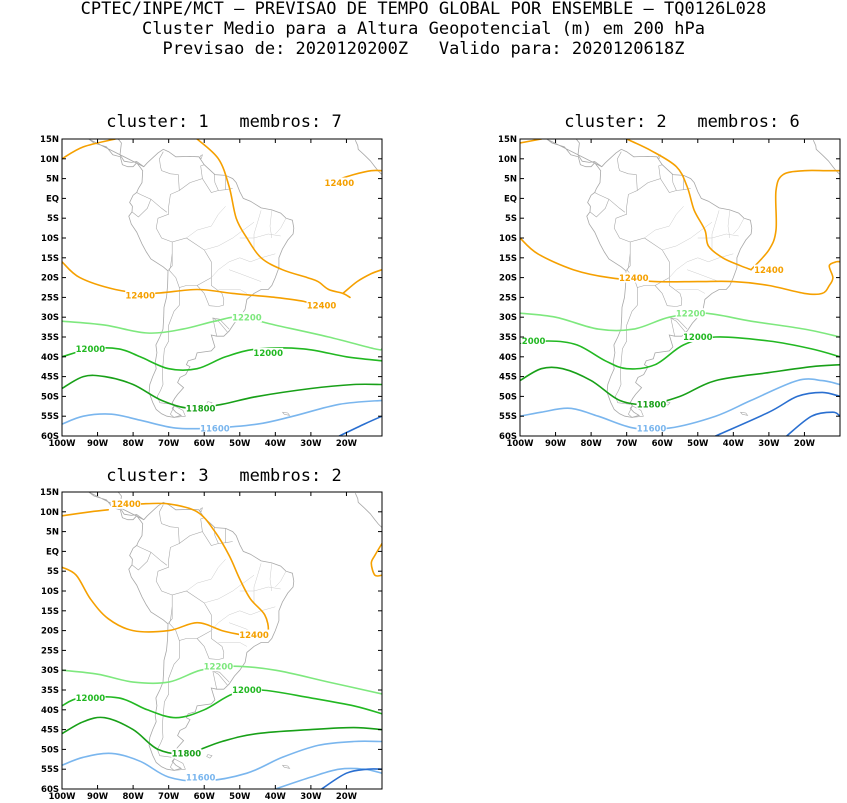  Describe the element at coordinates (652, 429) in the screenshot. I see `contour-label: 11600` at that location.